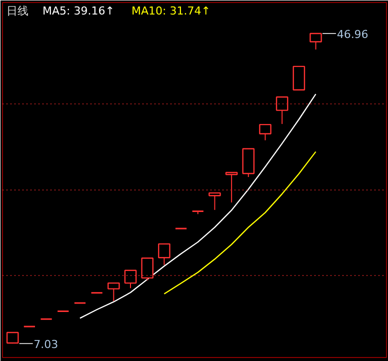  Describe the element at coordinates (78, 11) in the screenshot. I see `text: MA5: 39.16↑` at that location.